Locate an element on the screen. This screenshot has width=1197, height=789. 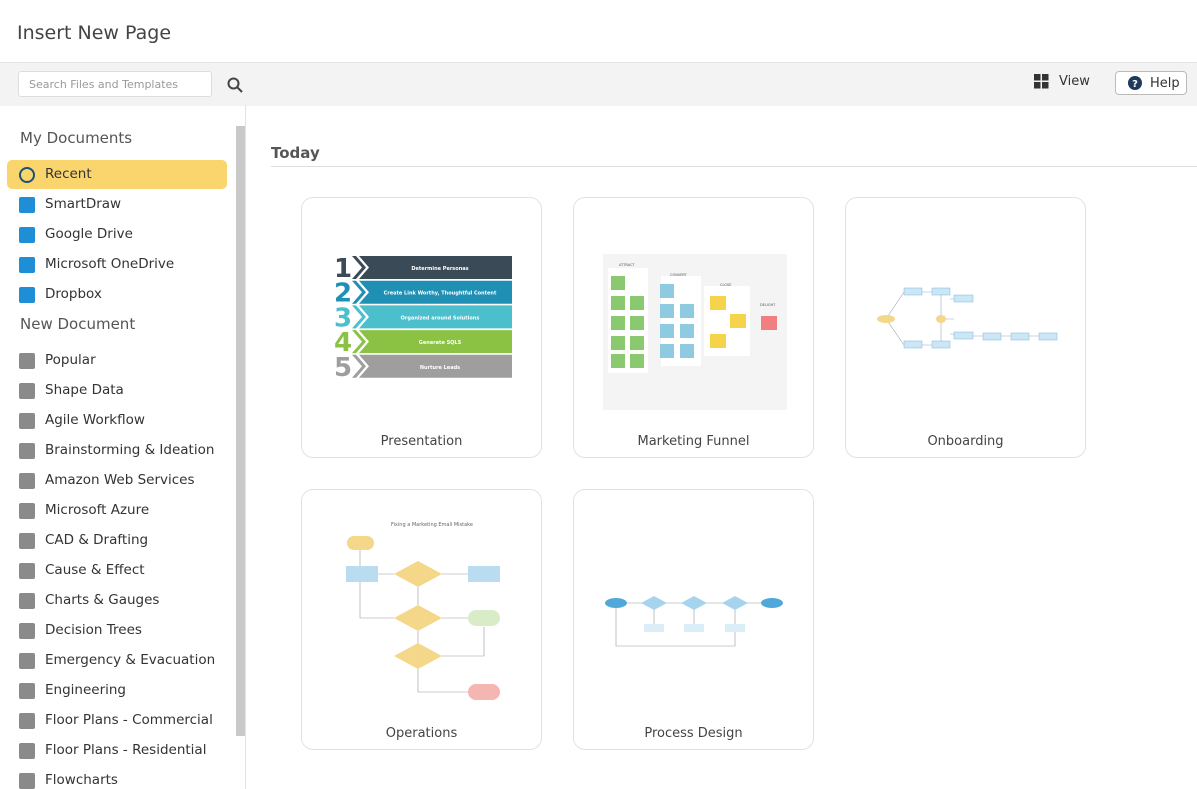
sidebar-item: Agile Workflow is located at coordinates (117, 420).